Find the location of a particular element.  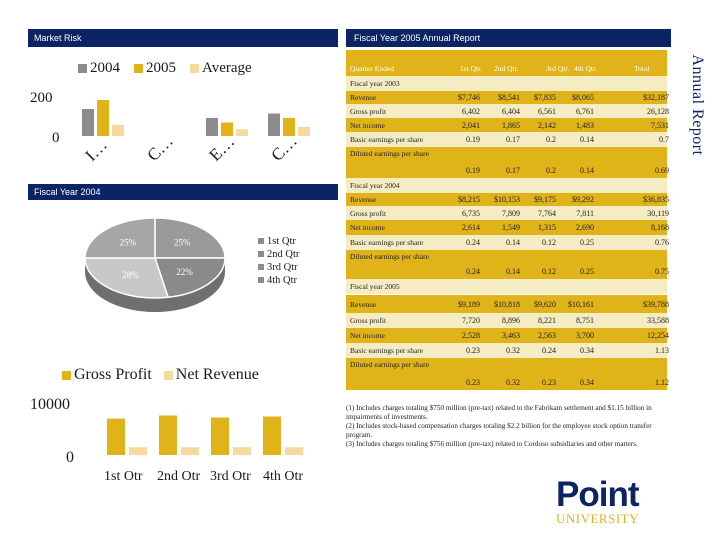

pie-label: 25% is located at coordinates (182, 242).